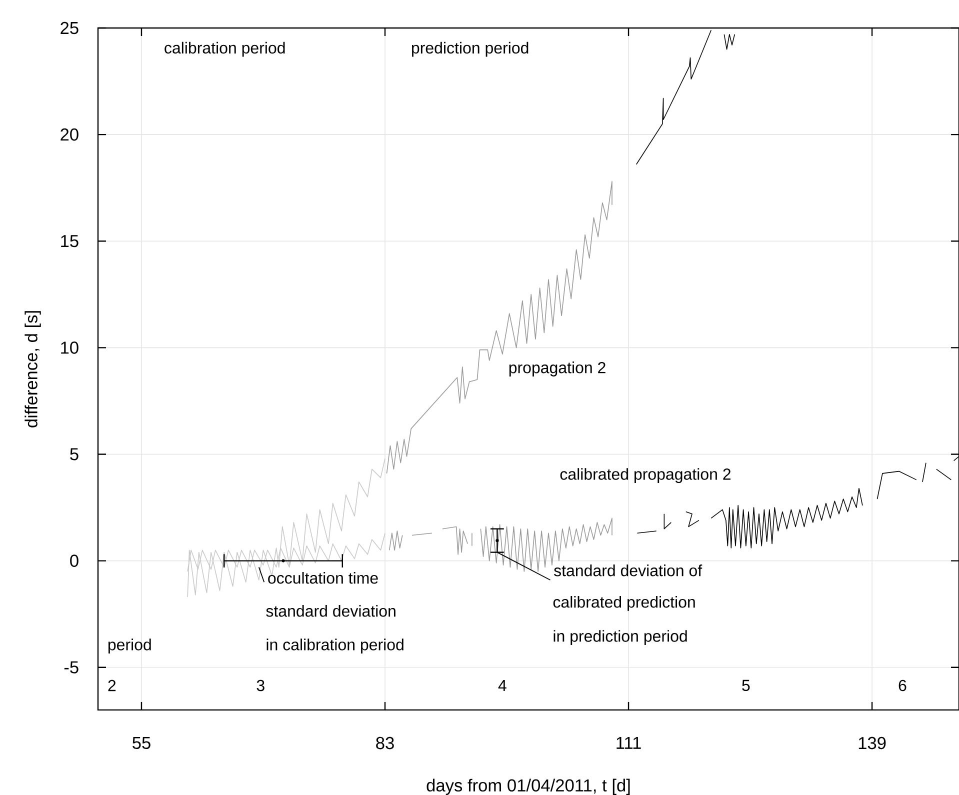 Image resolution: width=959 pixels, height=795 pixels. Describe the element at coordinates (69, 28) in the screenshot. I see `y-tick-label: 25` at that location.